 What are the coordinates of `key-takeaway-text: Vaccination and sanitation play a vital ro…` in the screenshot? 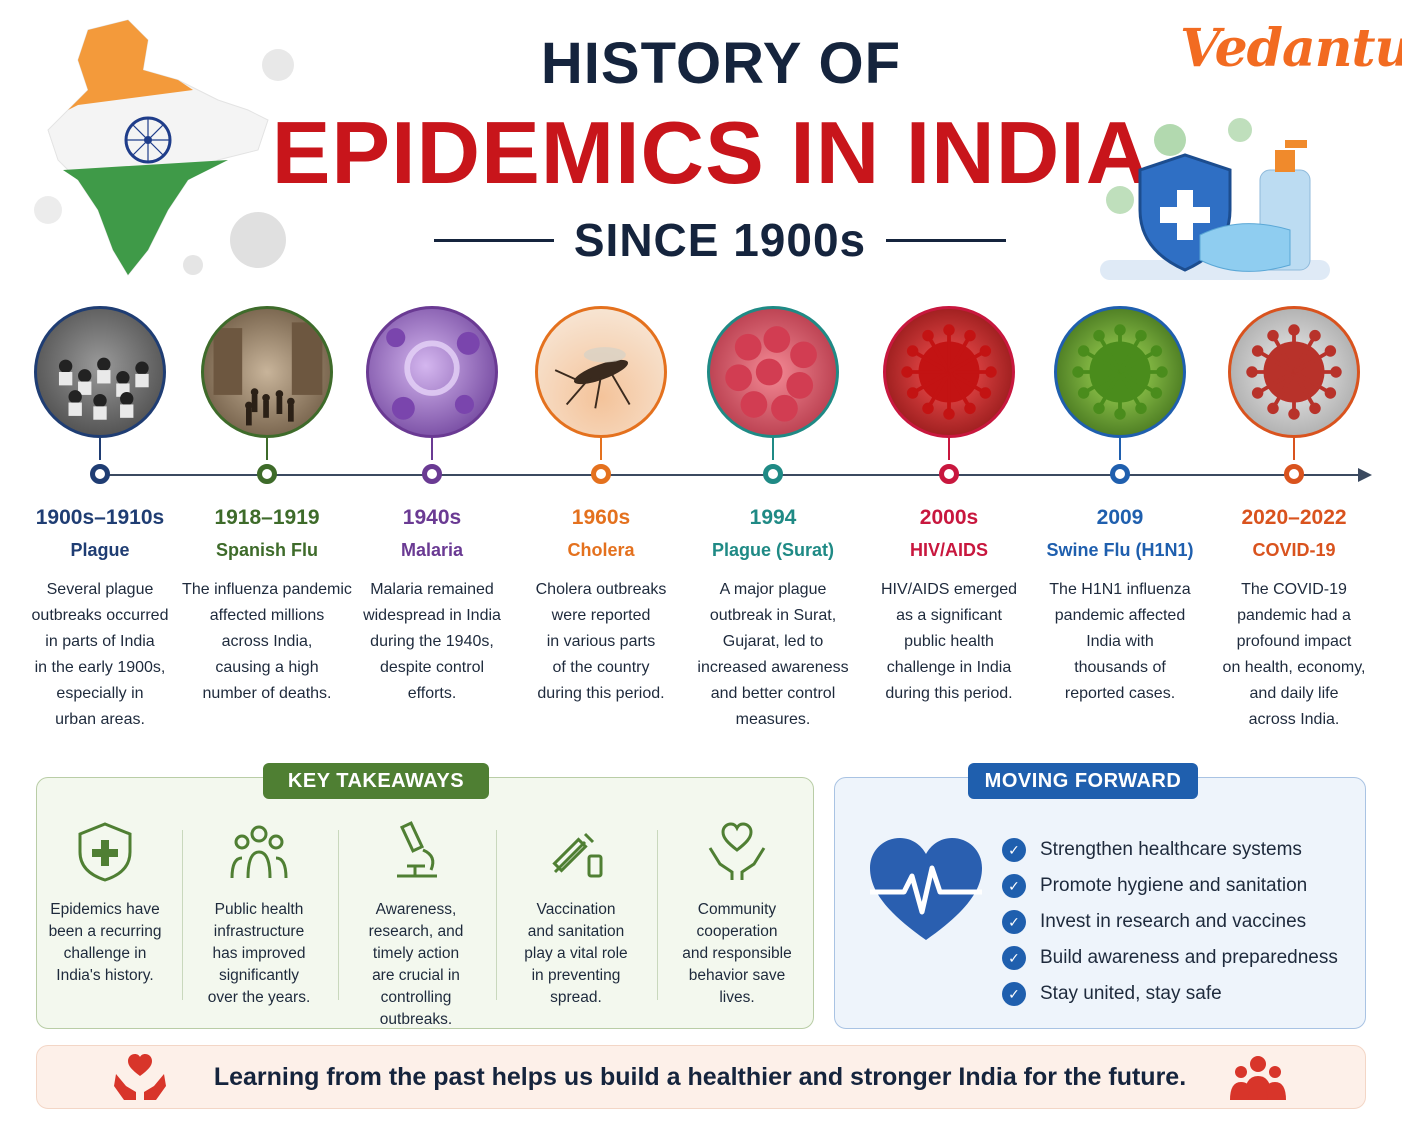 It's located at (576, 954).